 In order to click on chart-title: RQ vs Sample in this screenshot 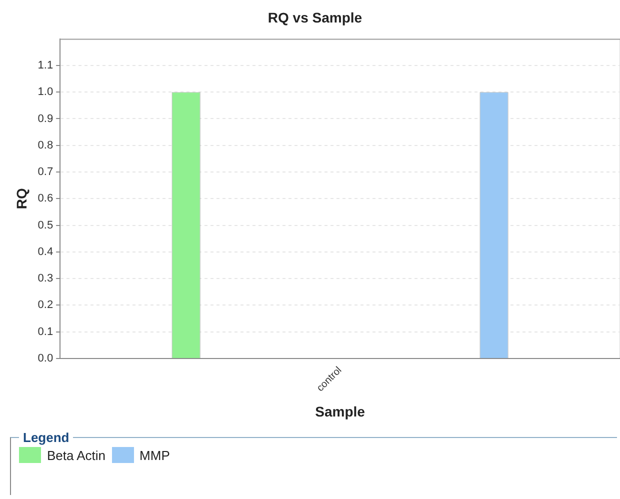, I will do `click(315, 17)`.